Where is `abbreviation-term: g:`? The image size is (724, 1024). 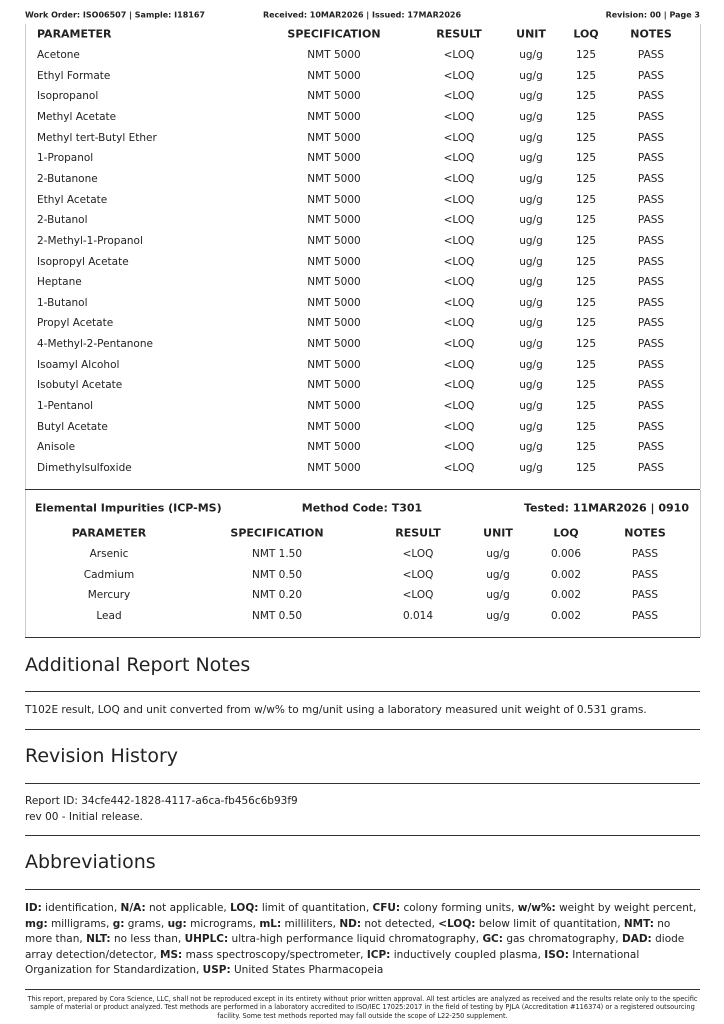
abbreviation-term: g: is located at coordinates (118, 923).